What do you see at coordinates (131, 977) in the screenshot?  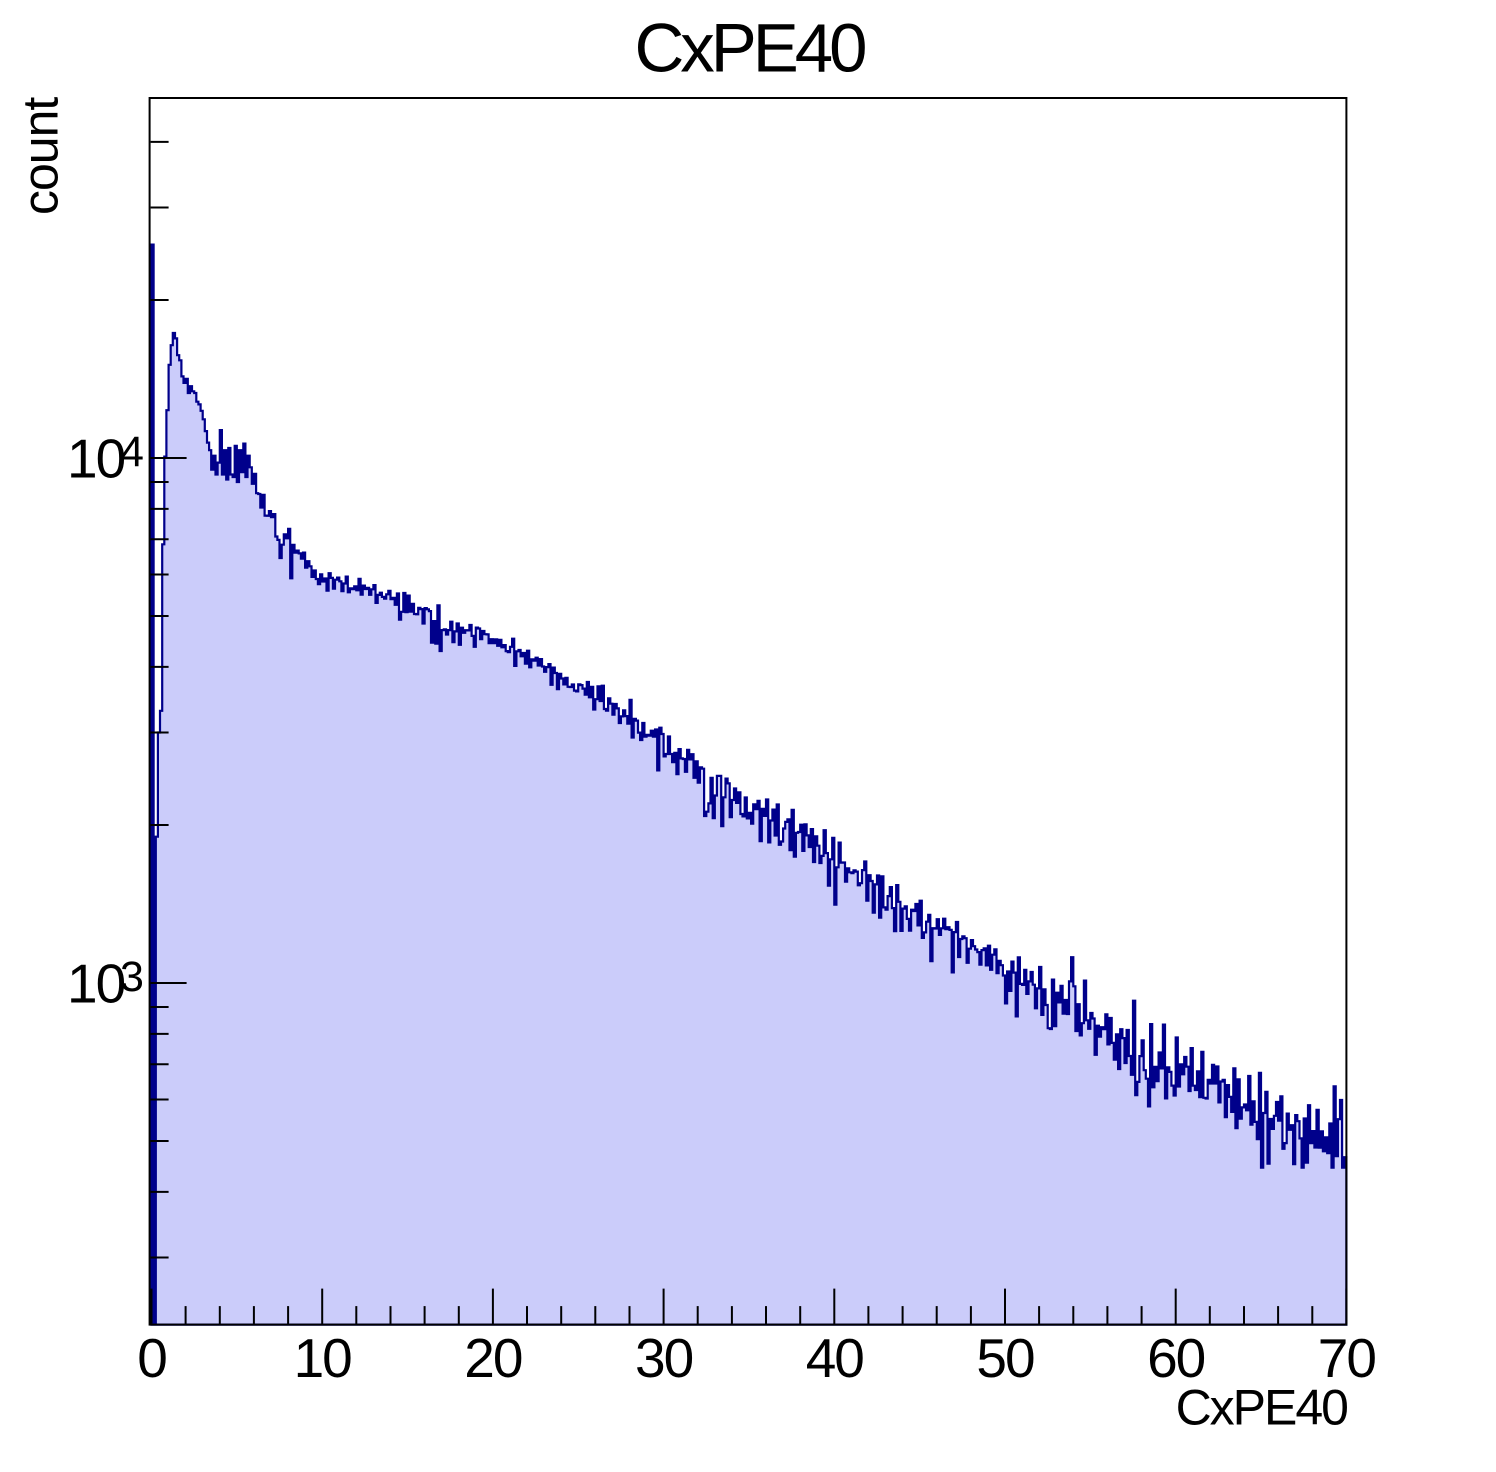 I see `svg-text: 3` at bounding box center [131, 977].